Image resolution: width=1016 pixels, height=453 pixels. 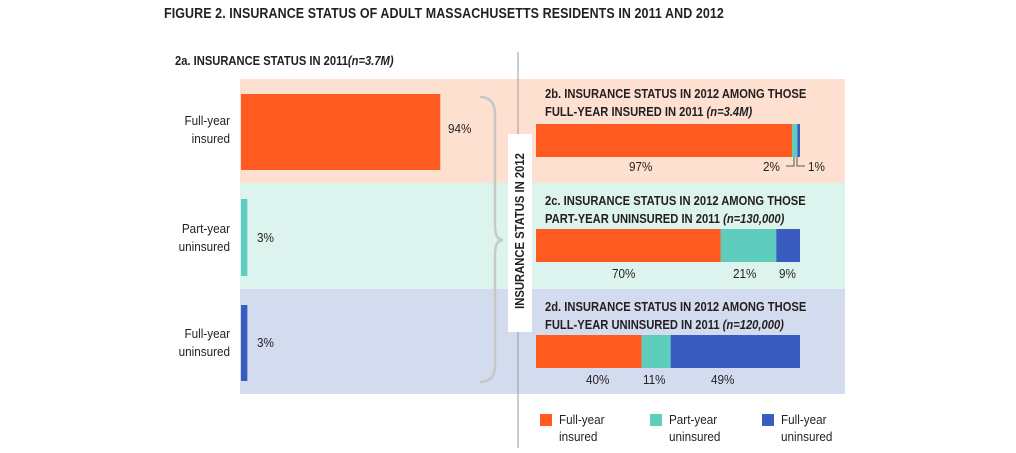 What do you see at coordinates (460, 128) in the screenshot?
I see `value-label-full-year-insured-2011: 94%` at bounding box center [460, 128].